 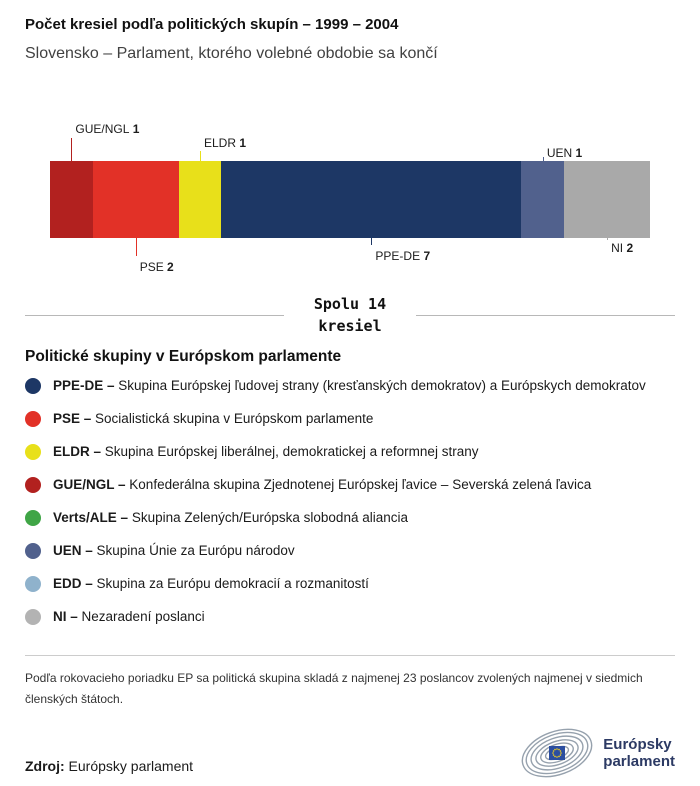 What do you see at coordinates (135, 199) in the screenshot?
I see `bar-segment-pse` at bounding box center [135, 199].